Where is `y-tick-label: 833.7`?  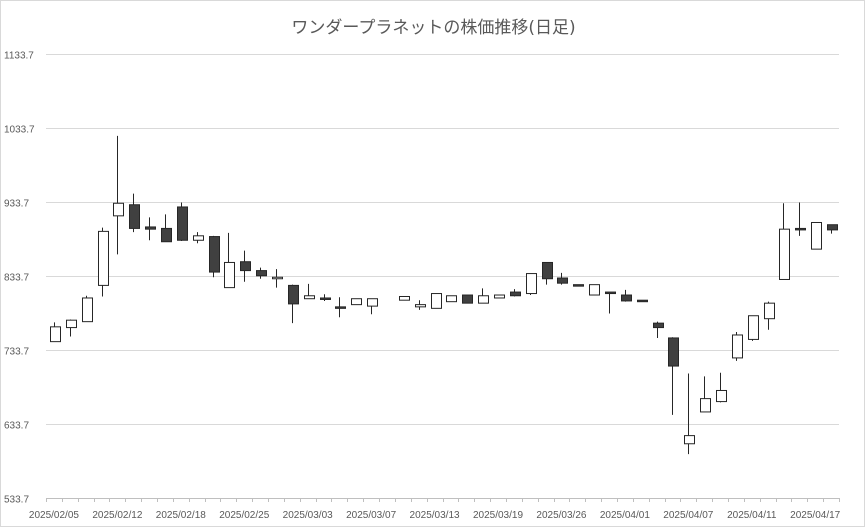
y-tick-label: 833.7 is located at coordinates (16, 278).